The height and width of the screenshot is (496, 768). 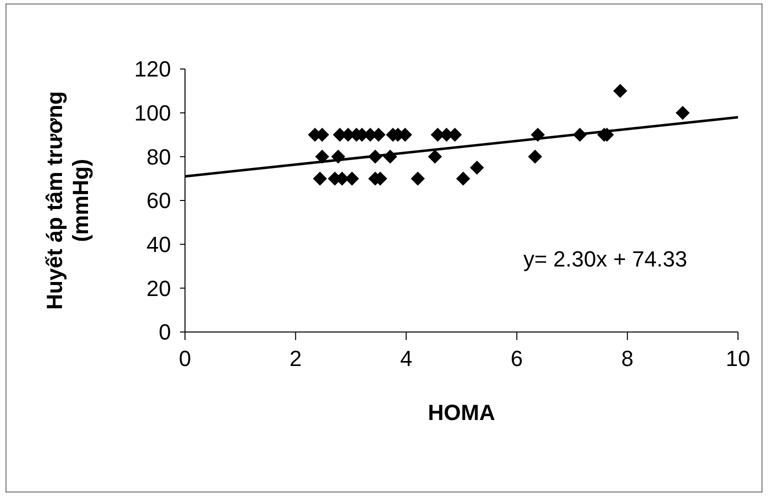 What do you see at coordinates (158, 201) in the screenshot?
I see `y-tick-label: 60` at bounding box center [158, 201].